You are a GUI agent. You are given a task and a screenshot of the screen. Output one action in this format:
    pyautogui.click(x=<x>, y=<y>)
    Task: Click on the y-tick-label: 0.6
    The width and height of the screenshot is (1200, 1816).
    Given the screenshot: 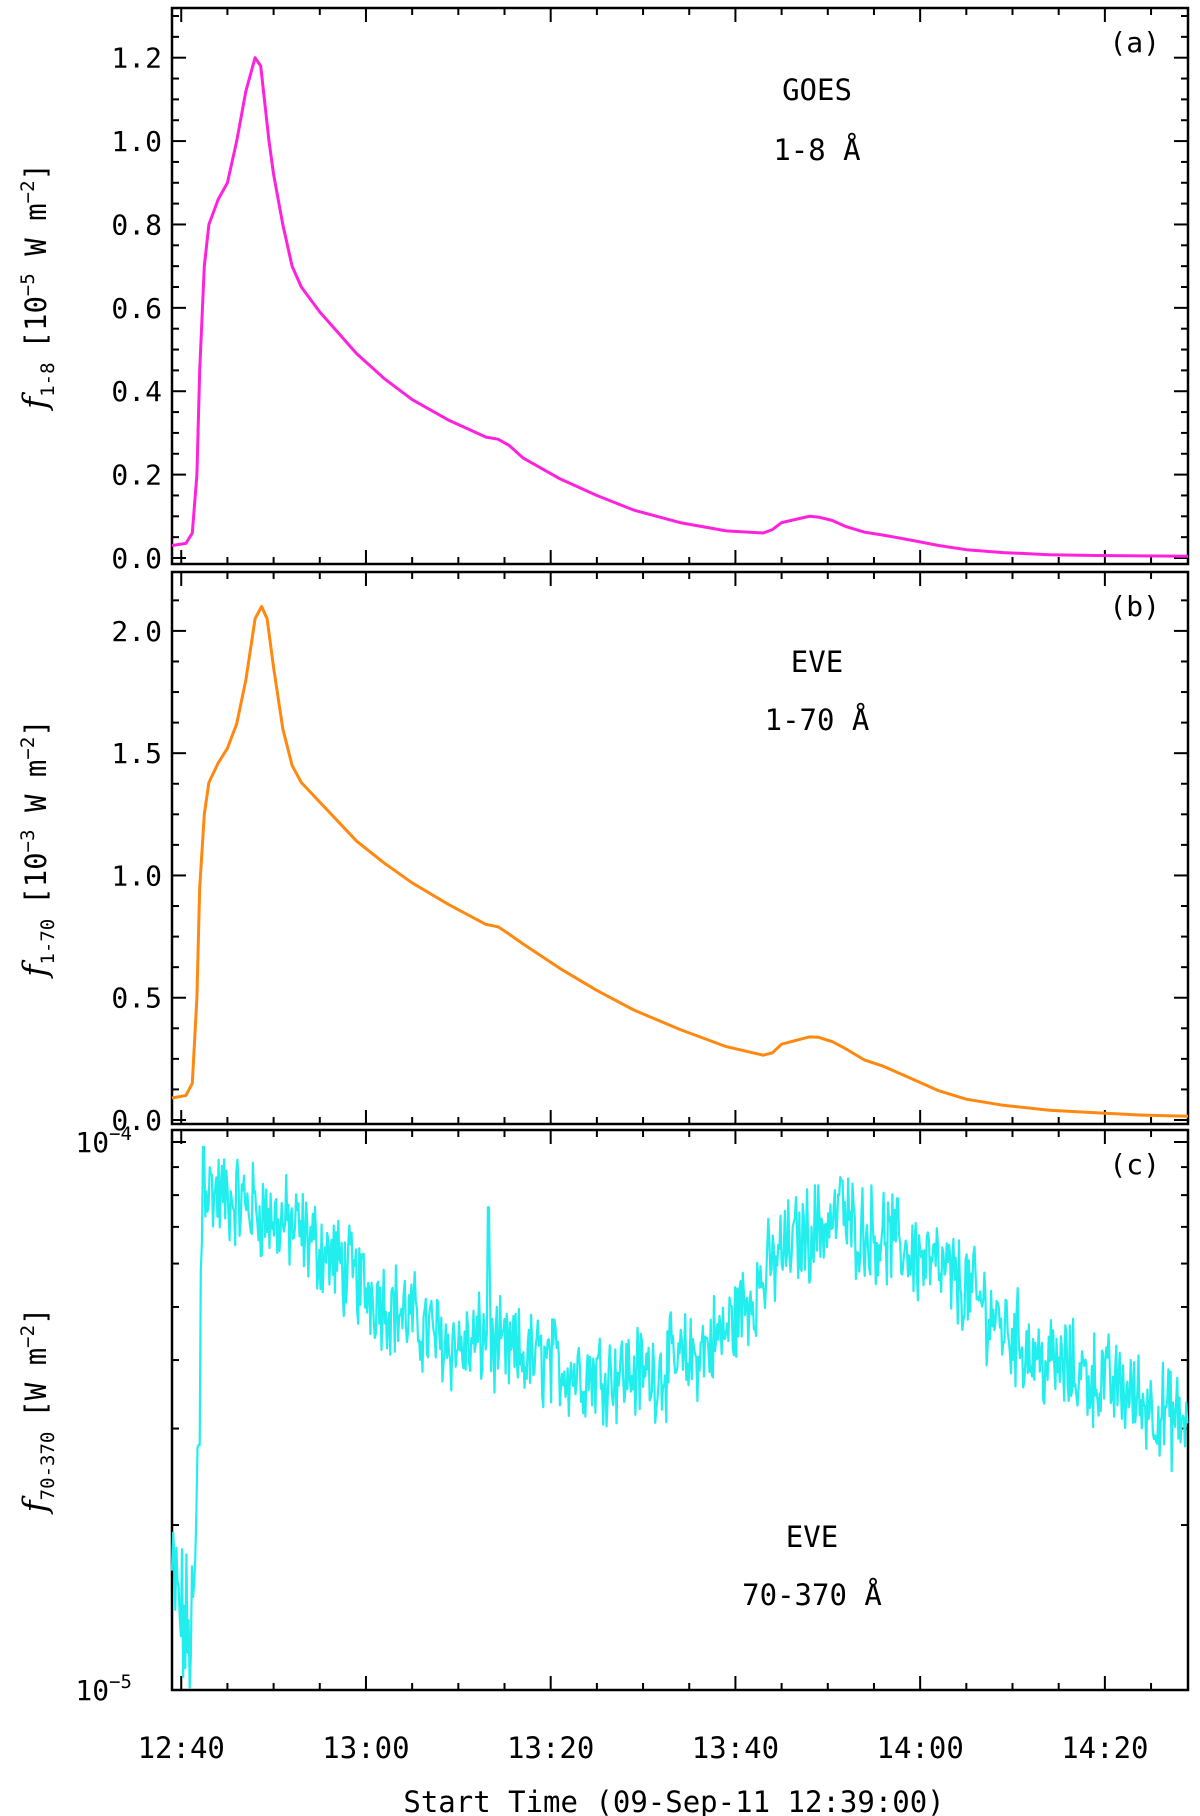 What is the action you would take?
    pyautogui.click(x=136, y=308)
    